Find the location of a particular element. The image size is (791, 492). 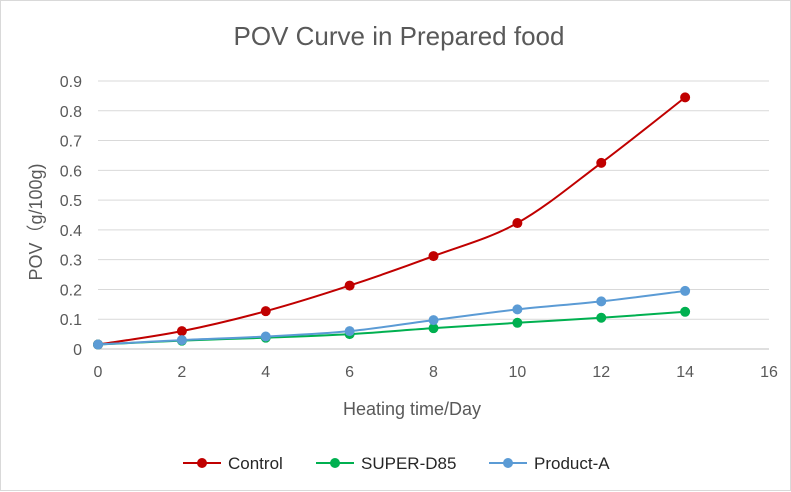

x-tick-label: 4 is located at coordinates (265, 372).